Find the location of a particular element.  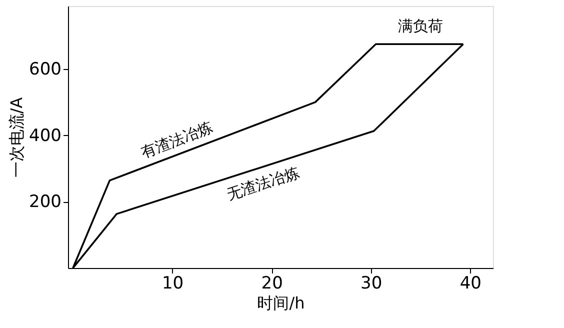

annotation: 满负荷 is located at coordinates (421, 26).